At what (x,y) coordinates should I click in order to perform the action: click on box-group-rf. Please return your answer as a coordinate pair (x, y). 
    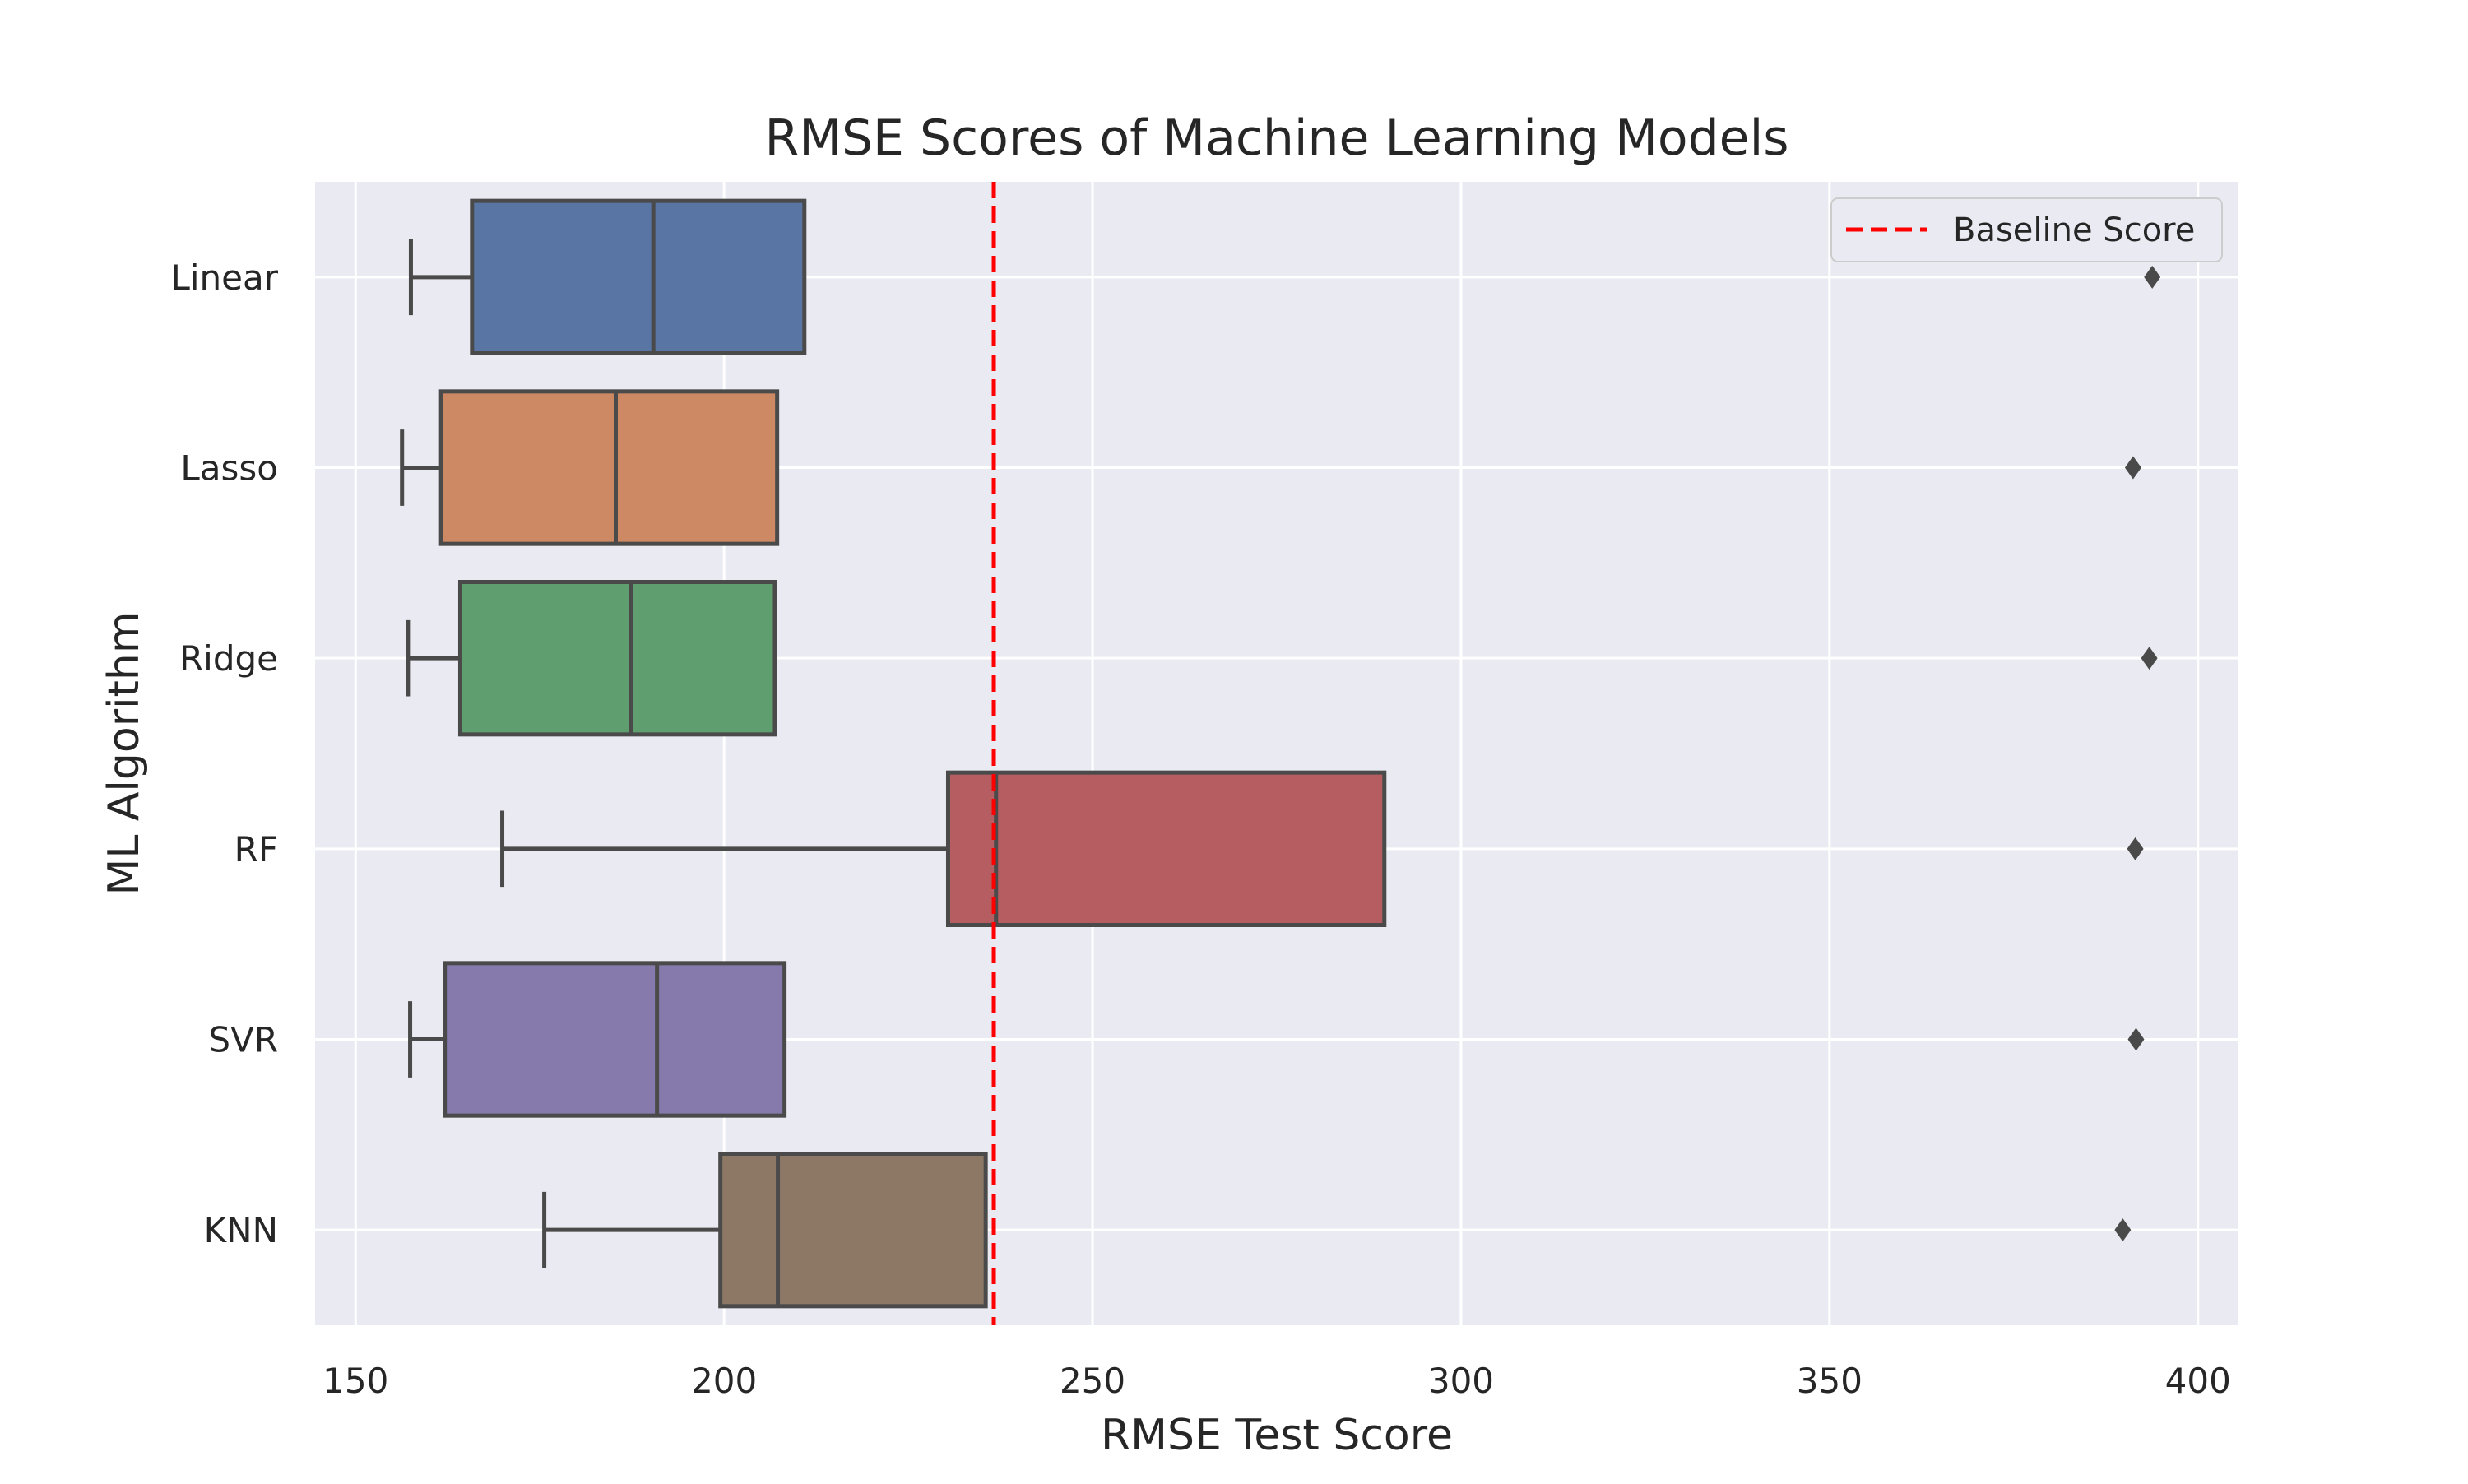
    Looking at the image, I should click on (1322, 849).